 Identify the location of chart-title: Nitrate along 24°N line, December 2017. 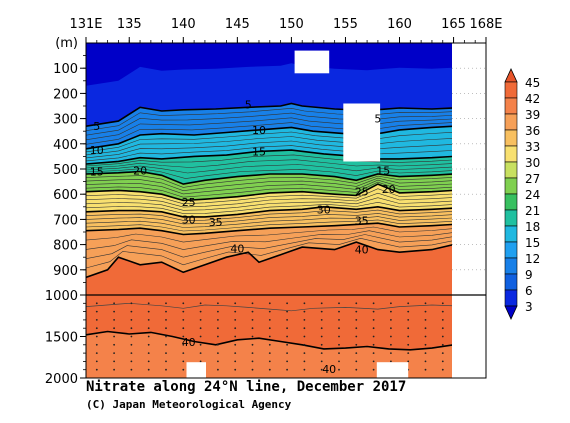
(246, 387).